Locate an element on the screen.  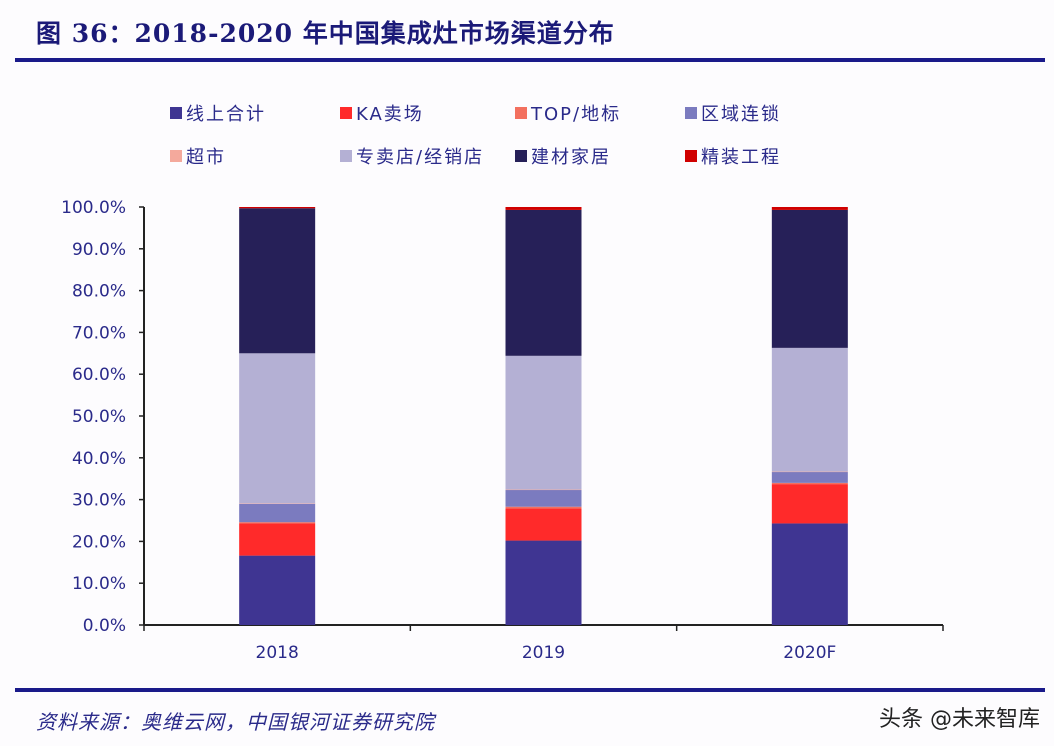
y-tick-label: 90.0% is located at coordinates (99, 250).